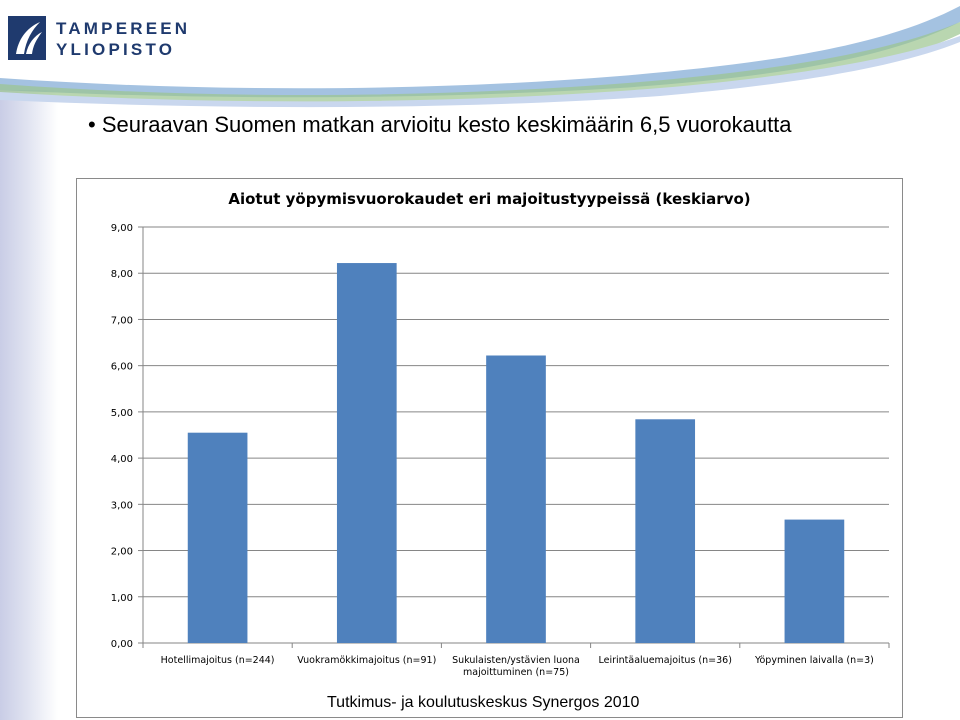 The image size is (960, 720). Describe the element at coordinates (122, 228) in the screenshot. I see `y-tick-label: 9,00` at that location.